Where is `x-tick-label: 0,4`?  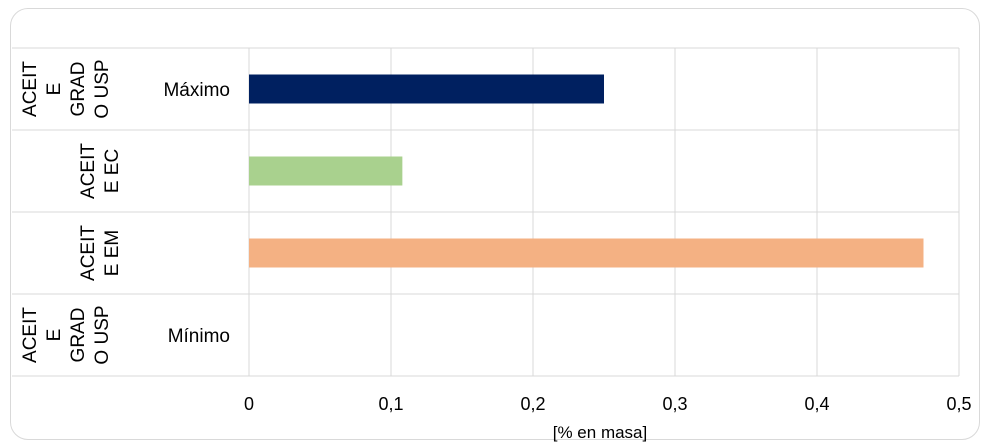
x-tick-label: 0,4 is located at coordinates (816, 404).